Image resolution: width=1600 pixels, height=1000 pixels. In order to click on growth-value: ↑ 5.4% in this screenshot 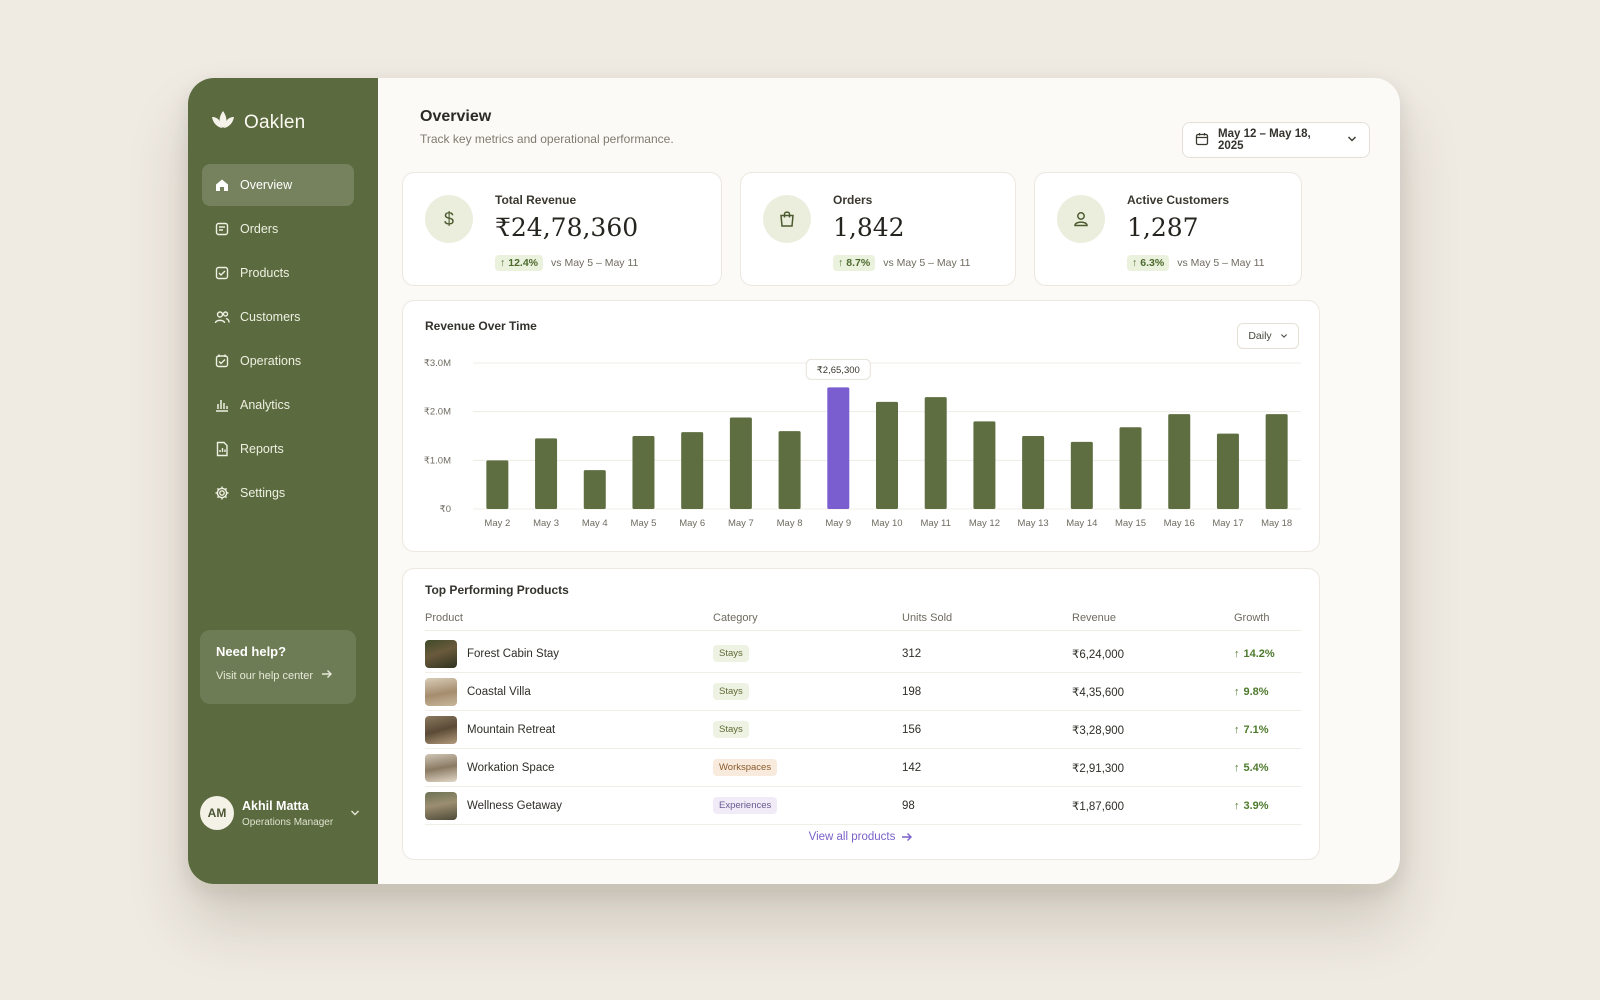, I will do `click(1251, 768)`.